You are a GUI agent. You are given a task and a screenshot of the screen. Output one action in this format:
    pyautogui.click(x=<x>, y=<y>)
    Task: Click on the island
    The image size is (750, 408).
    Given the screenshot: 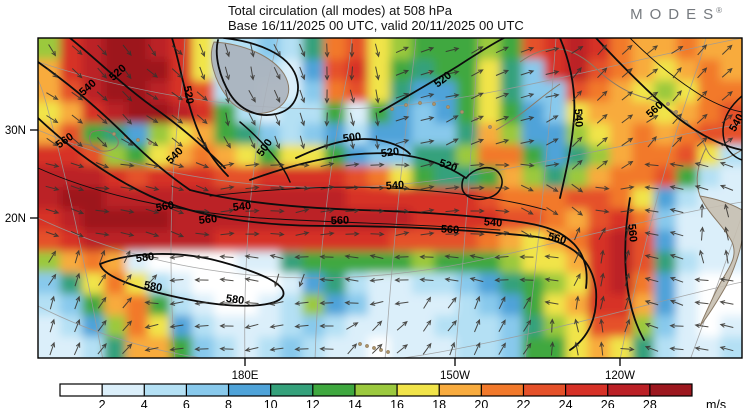 What is the action you would take?
    pyautogui.click(x=406, y=105)
    